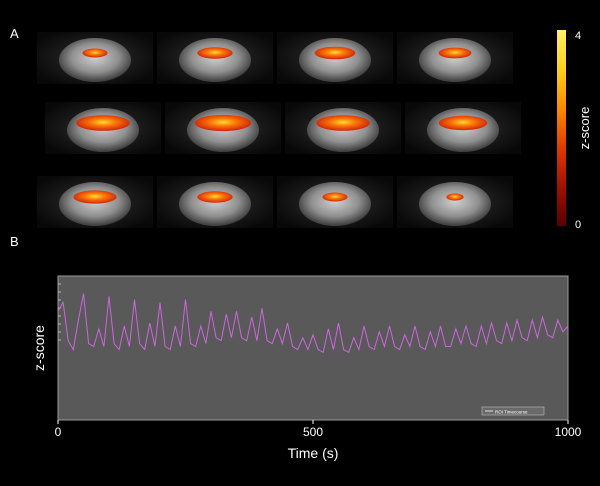 This screenshot has height=486, width=600. What do you see at coordinates (58, 432) in the screenshot?
I see `x-tick-label: 0` at bounding box center [58, 432].